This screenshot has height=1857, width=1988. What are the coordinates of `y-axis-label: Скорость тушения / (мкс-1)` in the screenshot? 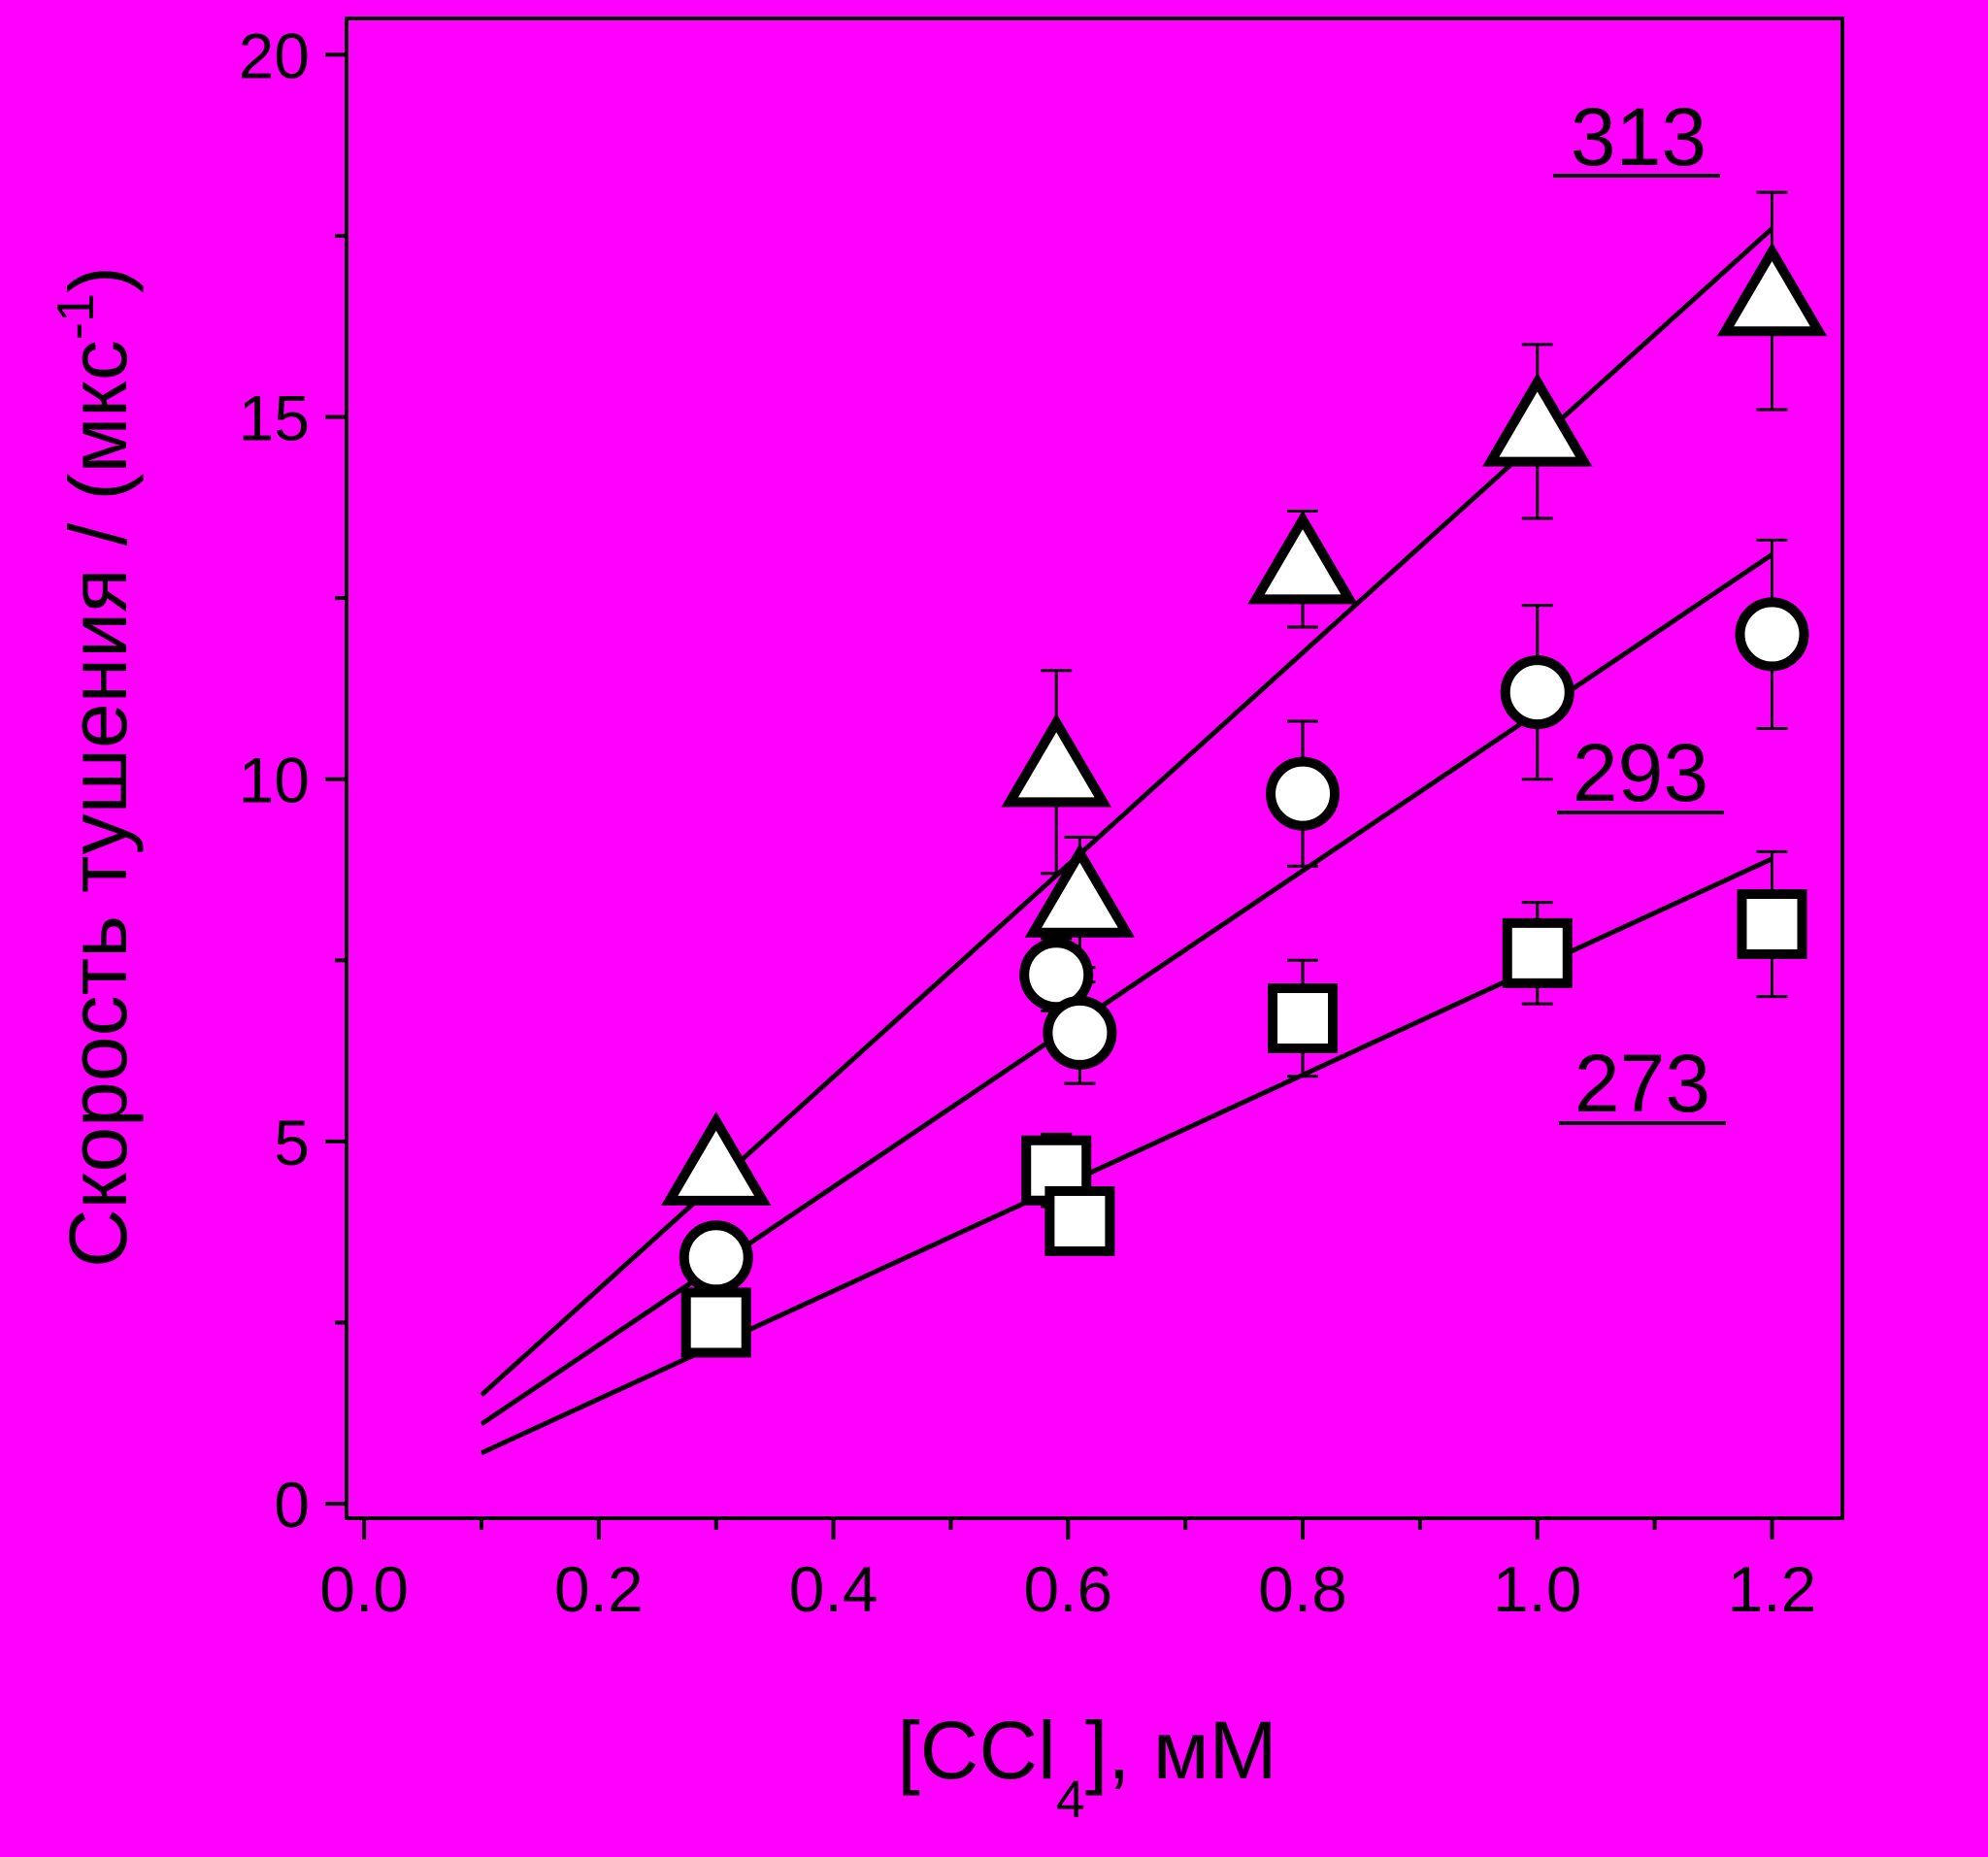 It's located at (95, 767).